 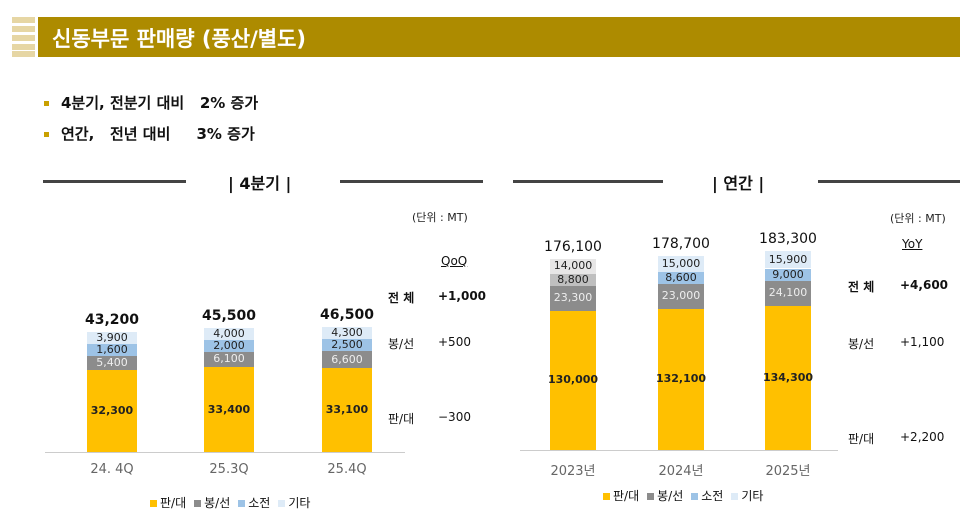 I want to click on x-tick-label: 2023년, so click(x=573, y=471).